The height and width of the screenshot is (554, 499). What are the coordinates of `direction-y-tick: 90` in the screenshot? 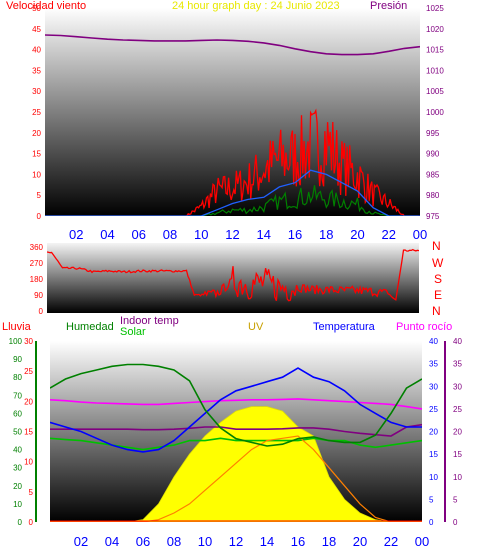 It's located at (38, 295).